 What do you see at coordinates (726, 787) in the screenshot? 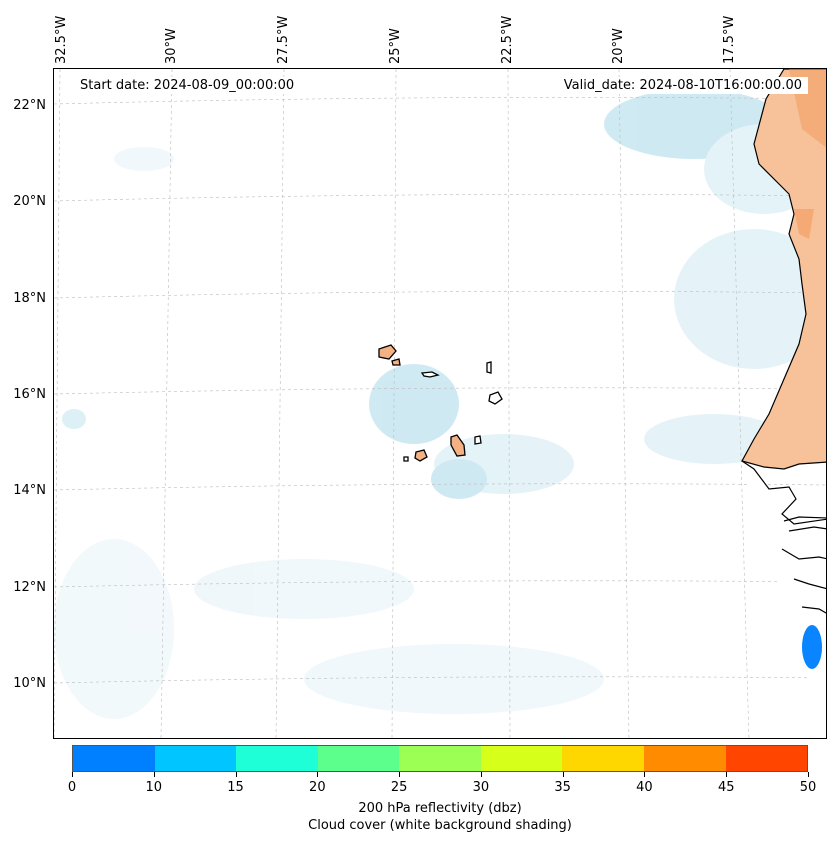
I see `colorbar-tick-label: 45` at bounding box center [726, 787].